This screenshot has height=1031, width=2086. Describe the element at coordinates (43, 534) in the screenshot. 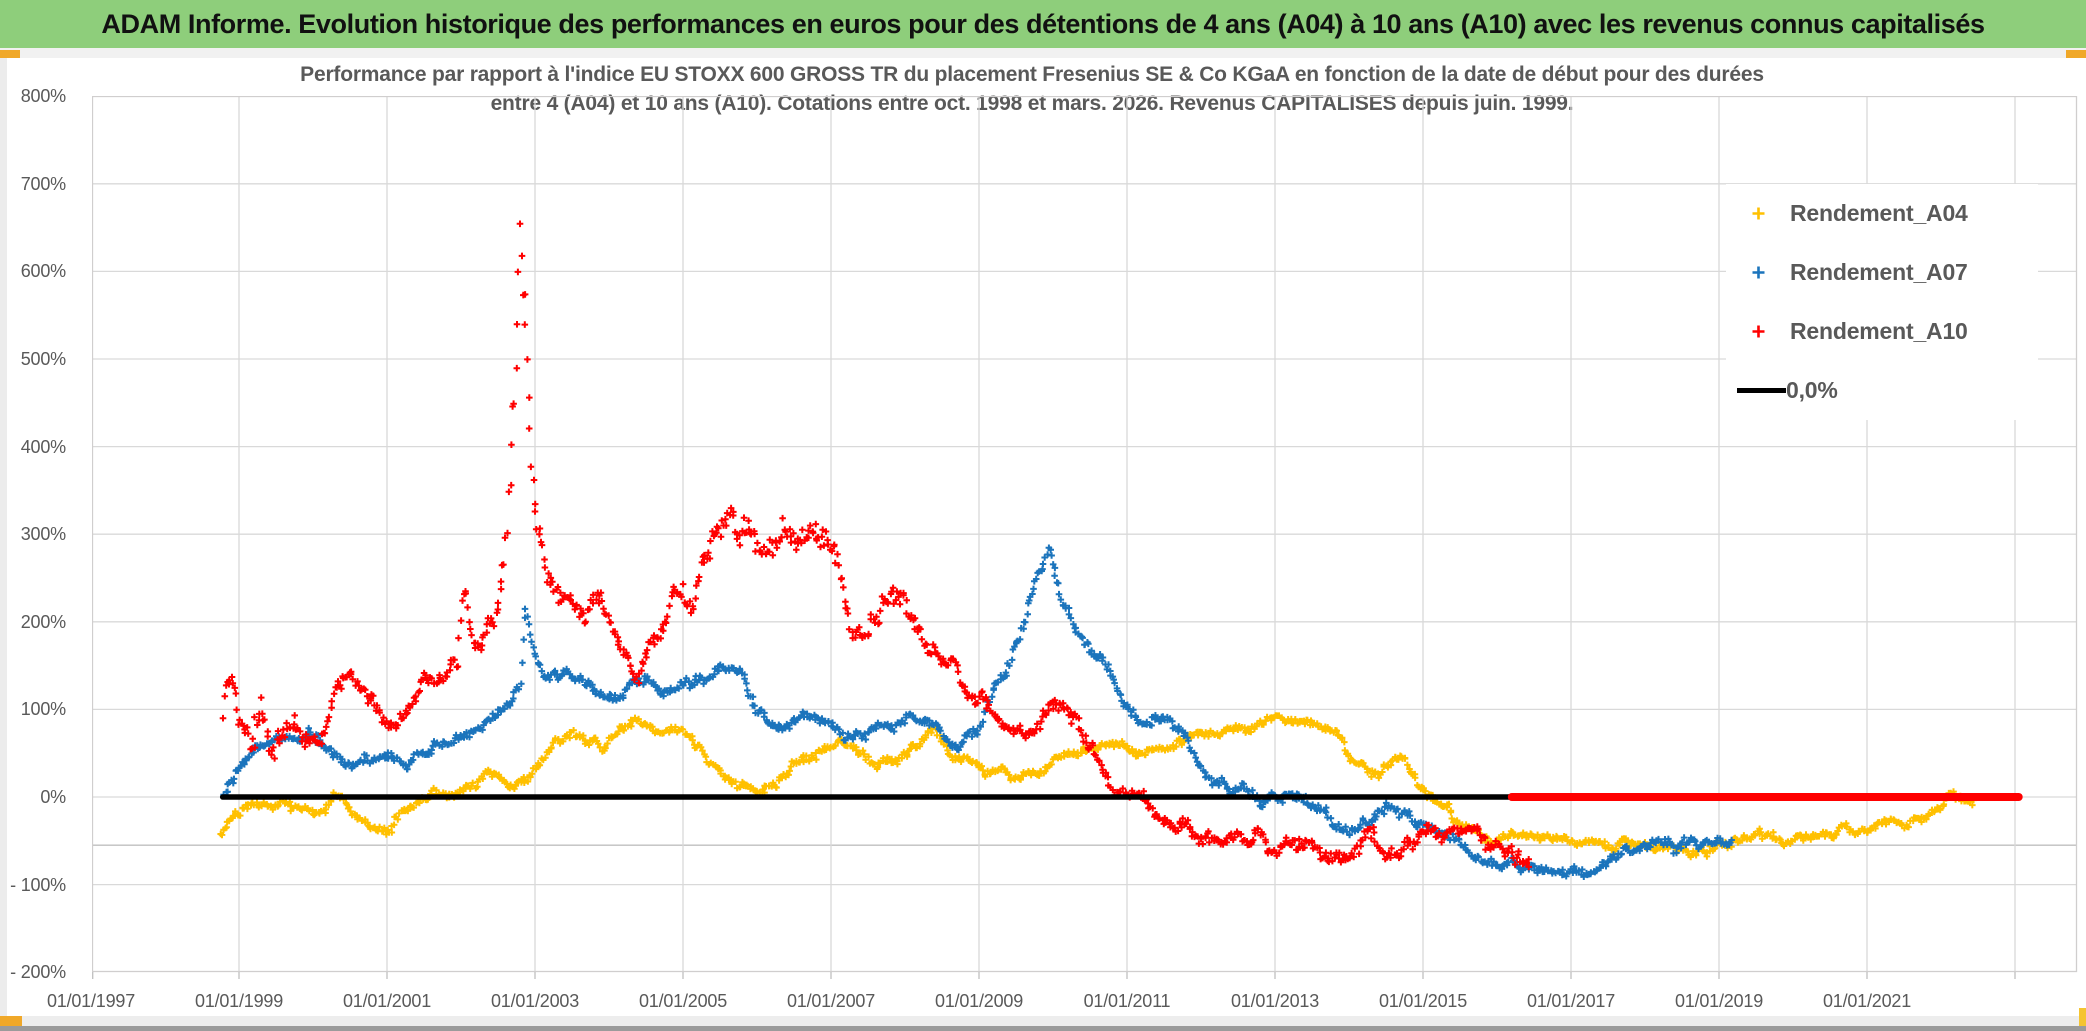

I see `y-axis-label: 300%` at that location.